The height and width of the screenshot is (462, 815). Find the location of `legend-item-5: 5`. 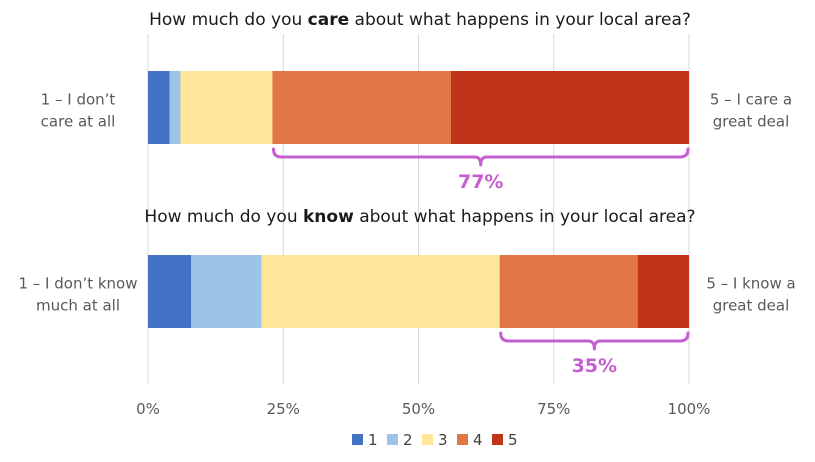

legend-item-5: 5 is located at coordinates (505, 440).